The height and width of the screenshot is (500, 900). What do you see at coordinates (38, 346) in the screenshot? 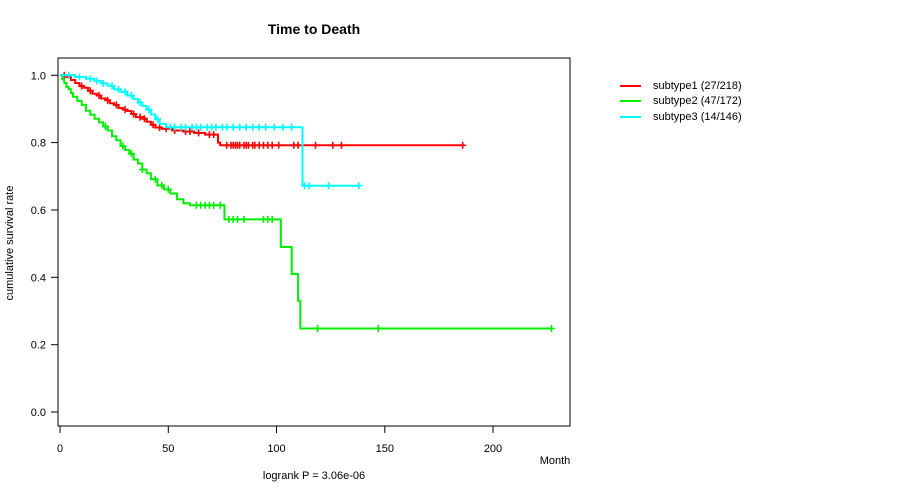
I see `y-tick-label: 0.2` at bounding box center [38, 346].